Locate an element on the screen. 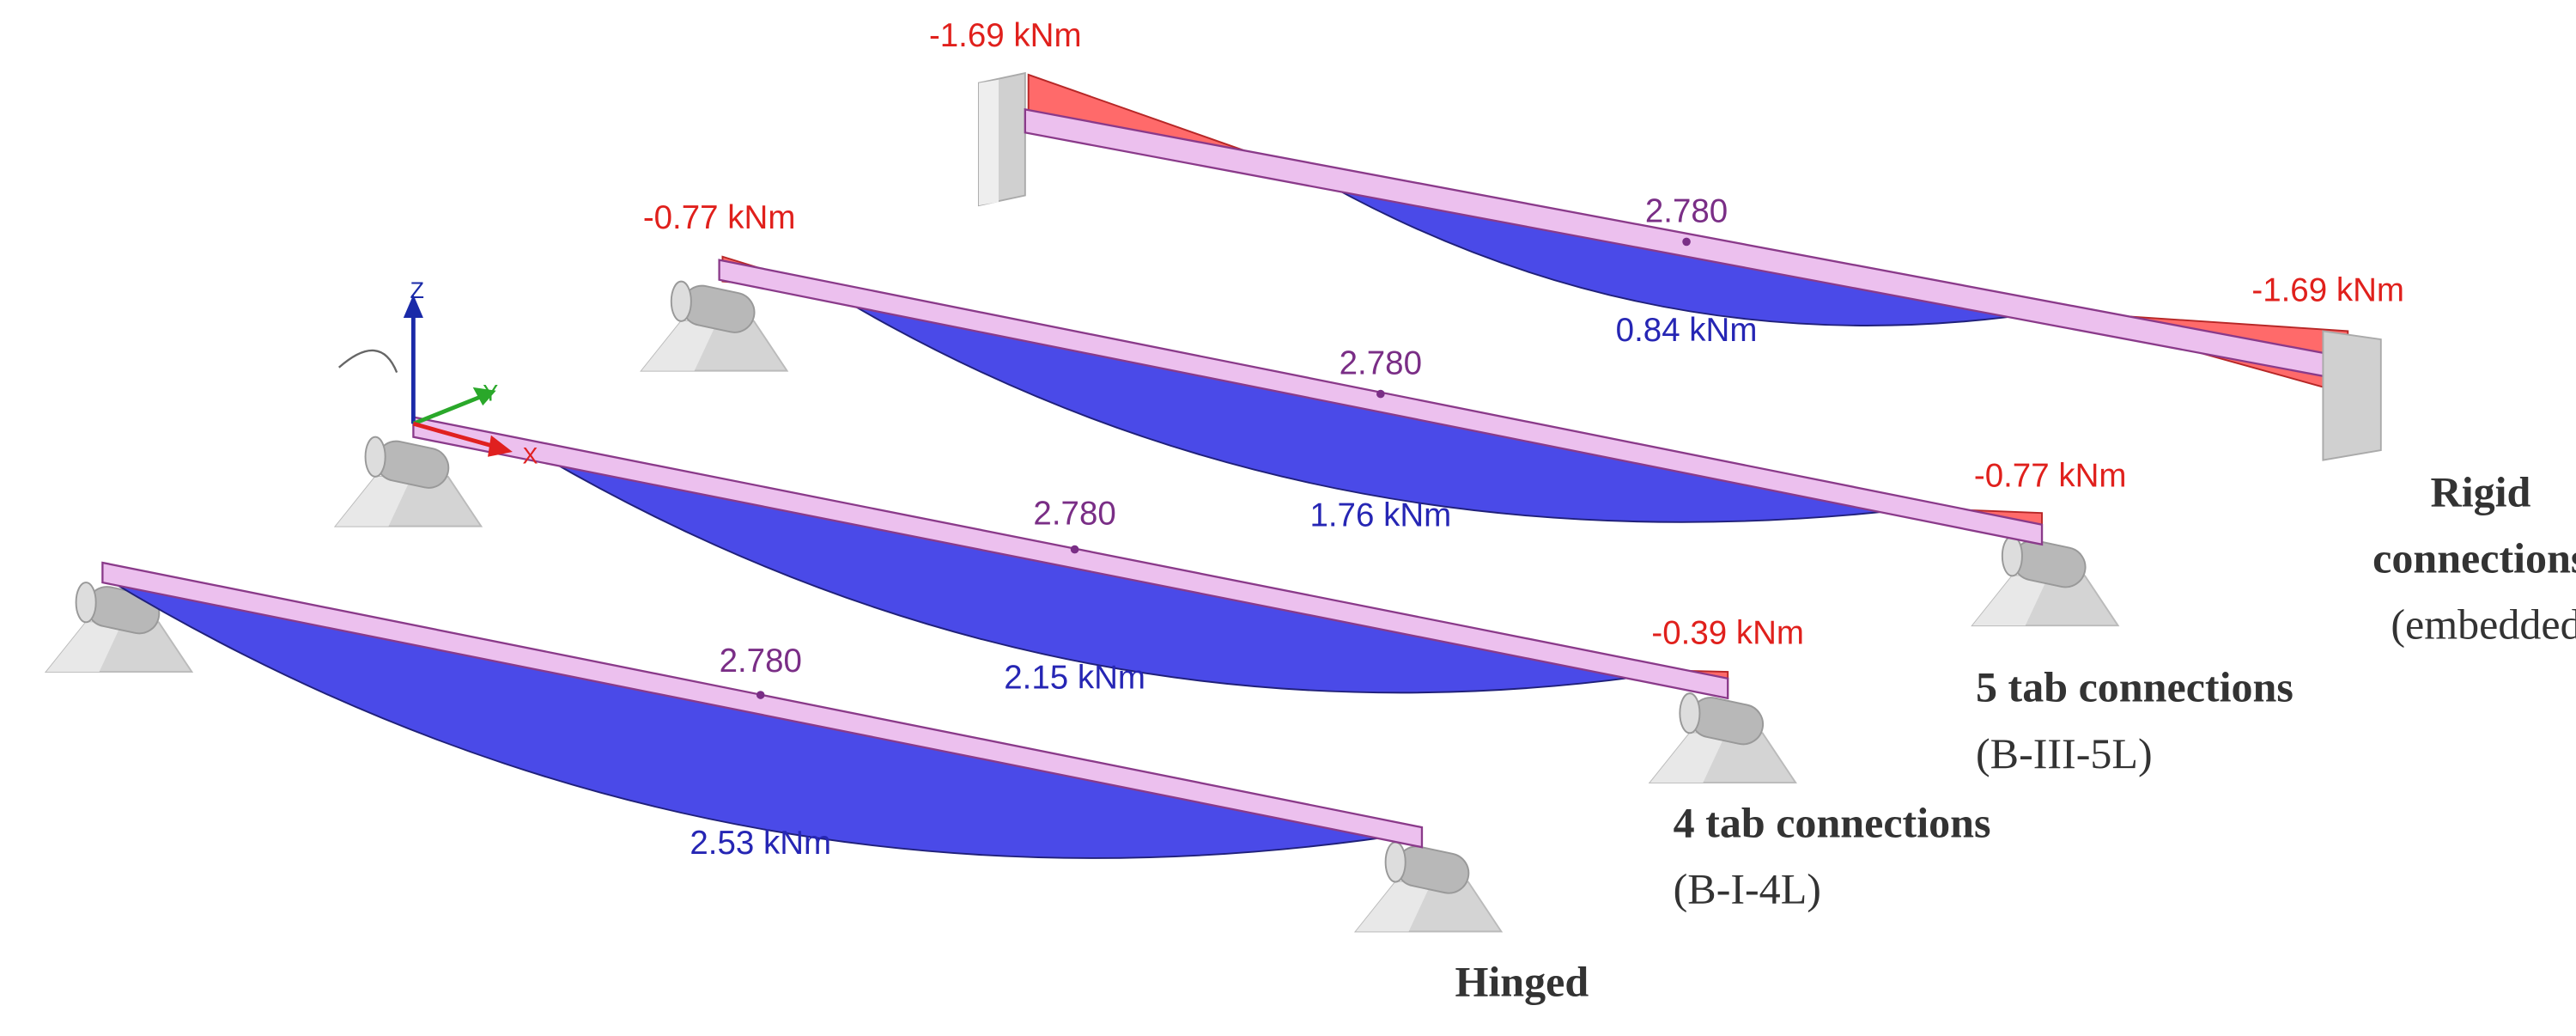  moment-label: 1.76 kNm is located at coordinates (1380, 515).